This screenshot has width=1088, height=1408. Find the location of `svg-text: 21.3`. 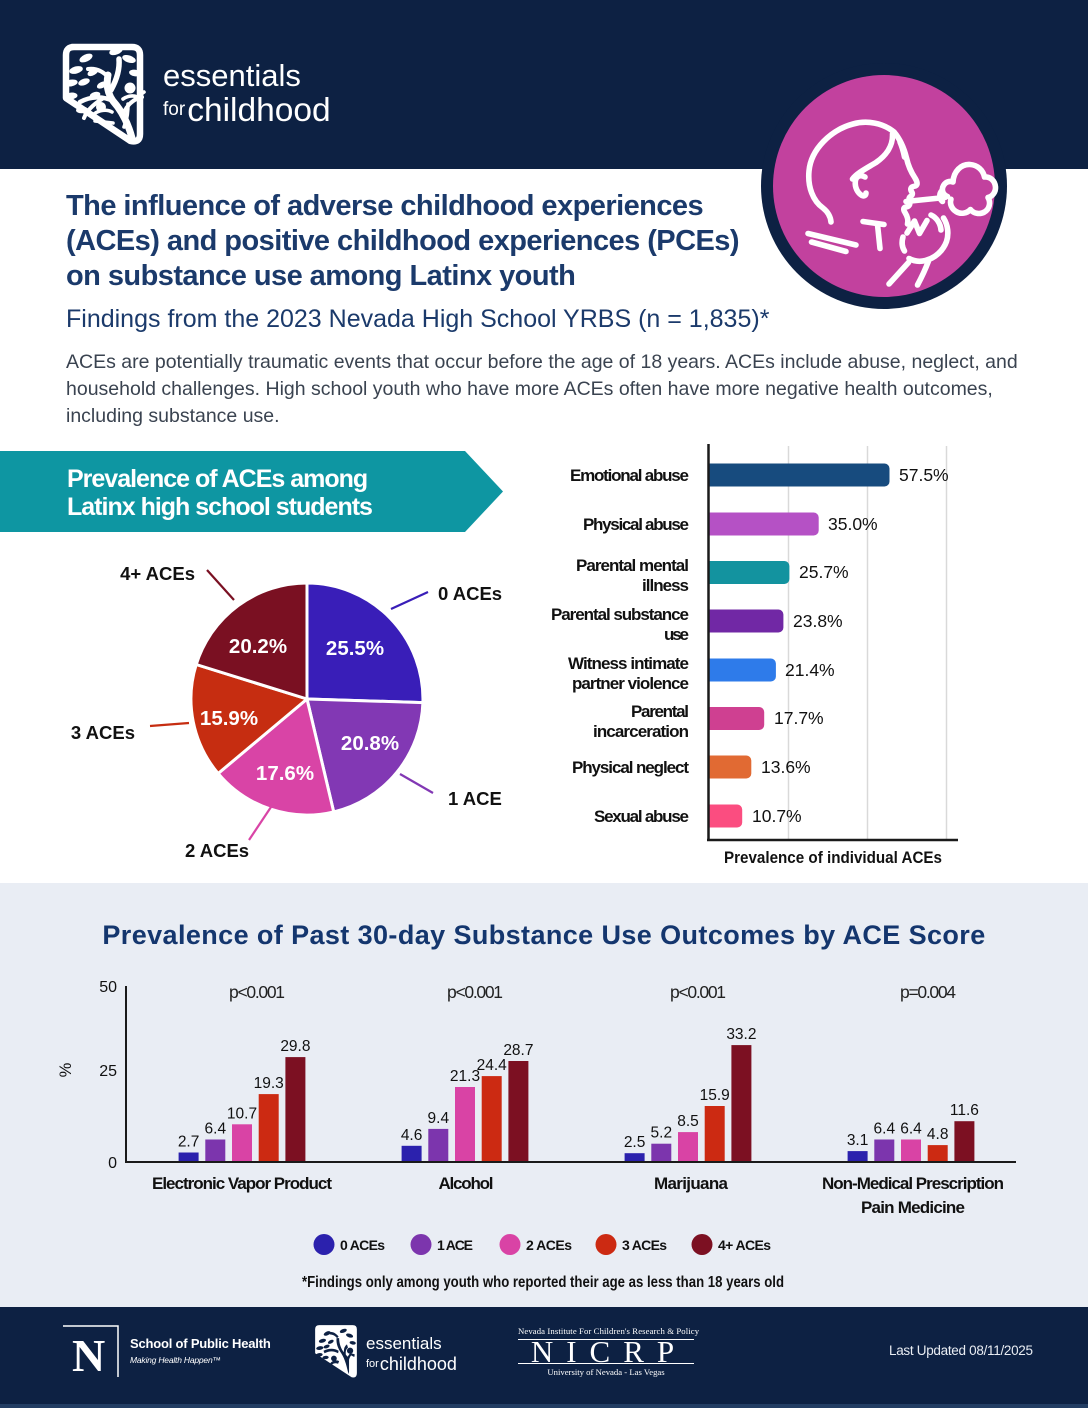

svg-text: 21.3 is located at coordinates (465, 1076).